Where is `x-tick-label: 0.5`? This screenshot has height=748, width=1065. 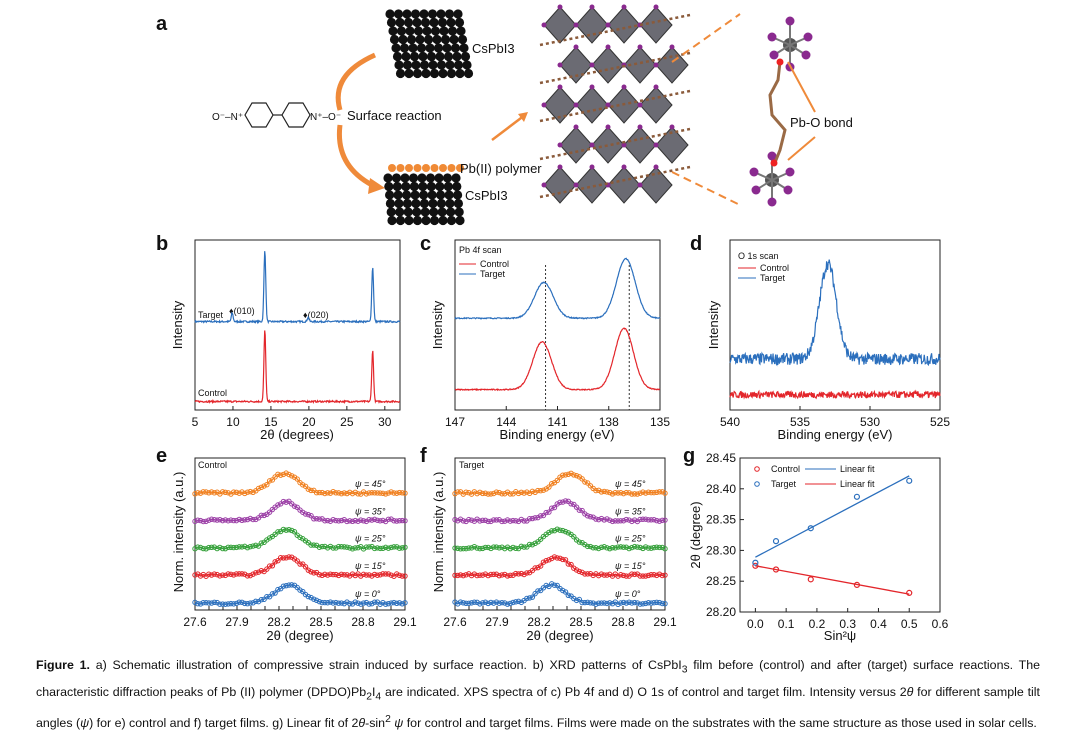
x-tick-label: 0.5 is located at coordinates (909, 624).